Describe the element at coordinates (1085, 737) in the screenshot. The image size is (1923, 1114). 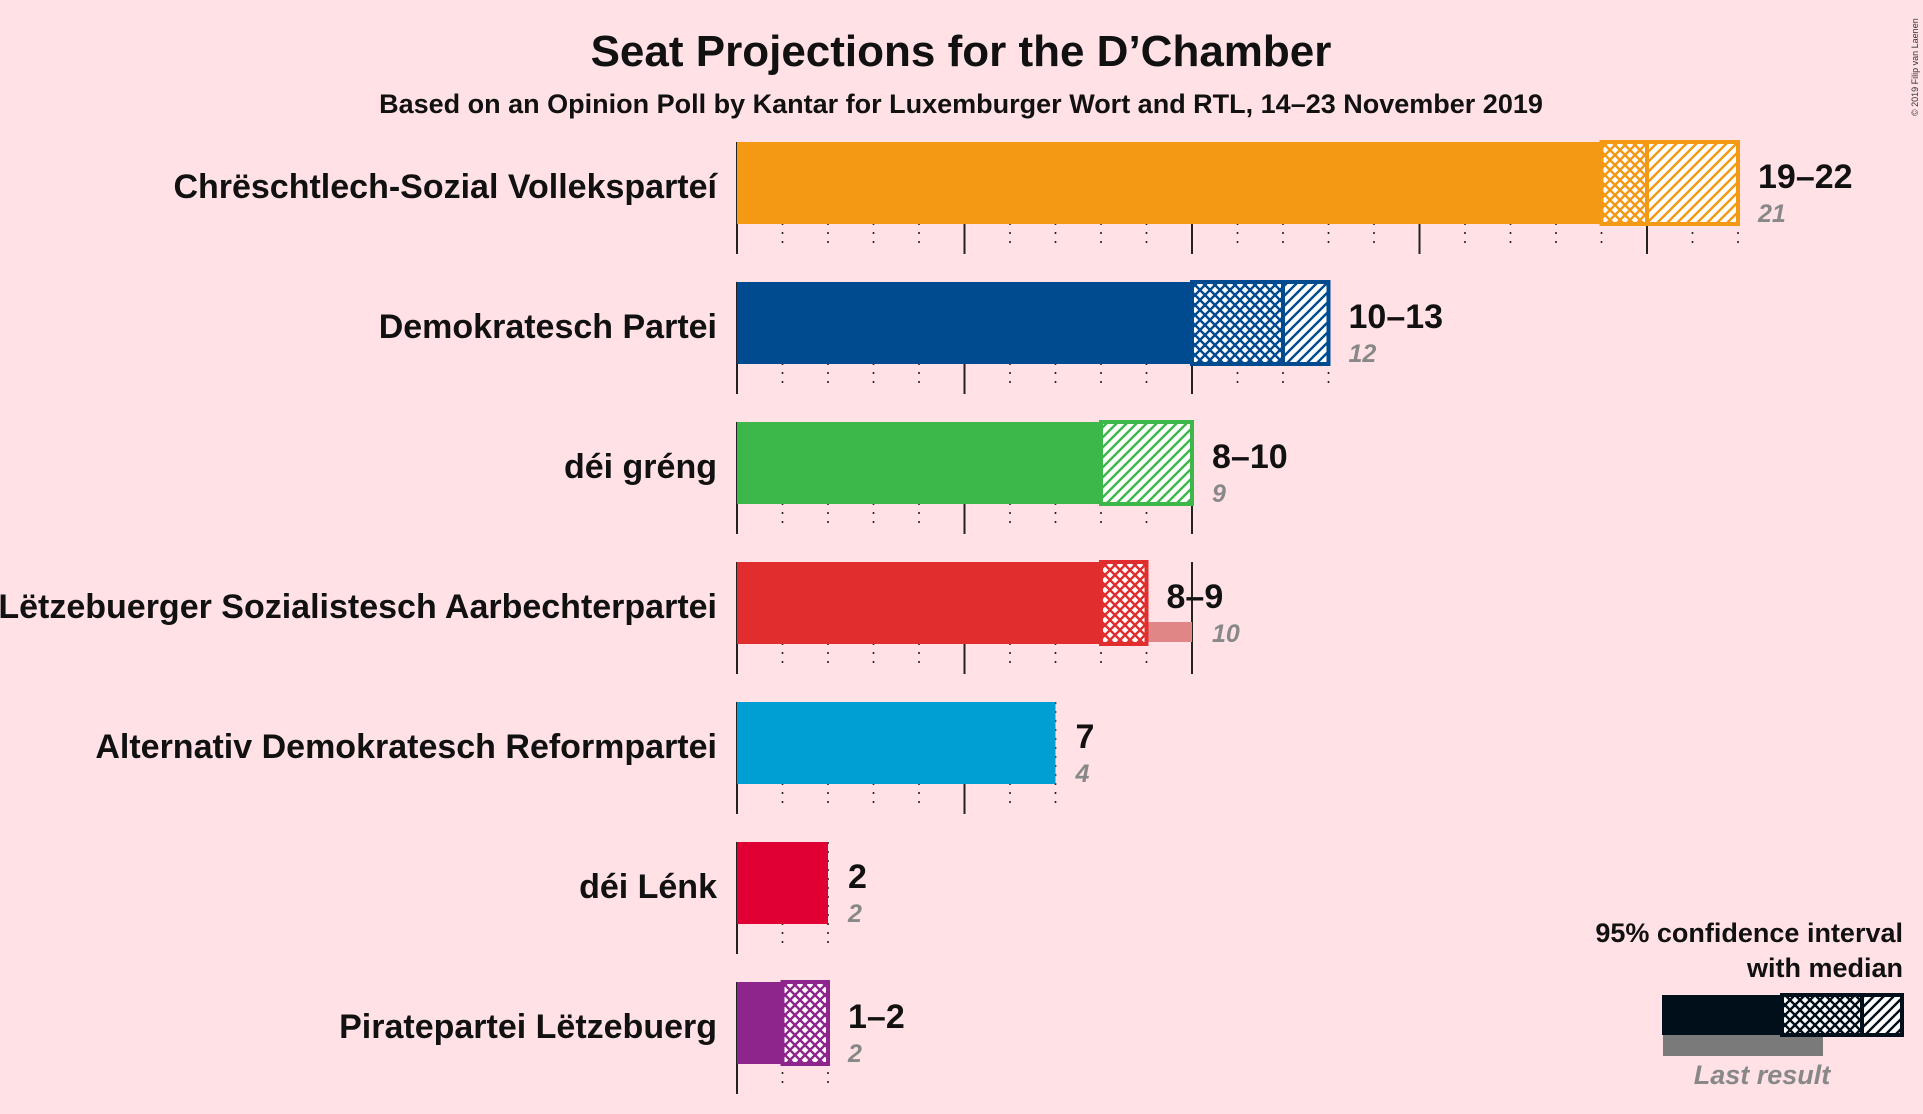
I see `range-label: 7` at that location.